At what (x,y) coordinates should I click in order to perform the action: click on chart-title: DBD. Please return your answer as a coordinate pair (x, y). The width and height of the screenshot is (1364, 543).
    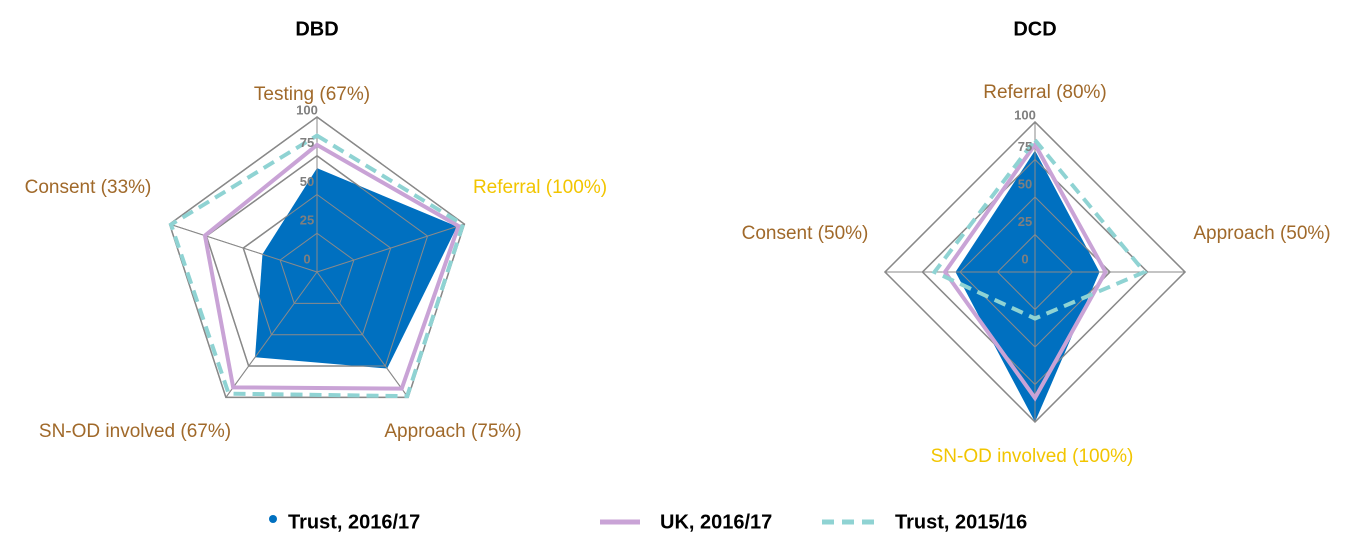
    Looking at the image, I should click on (316, 29).